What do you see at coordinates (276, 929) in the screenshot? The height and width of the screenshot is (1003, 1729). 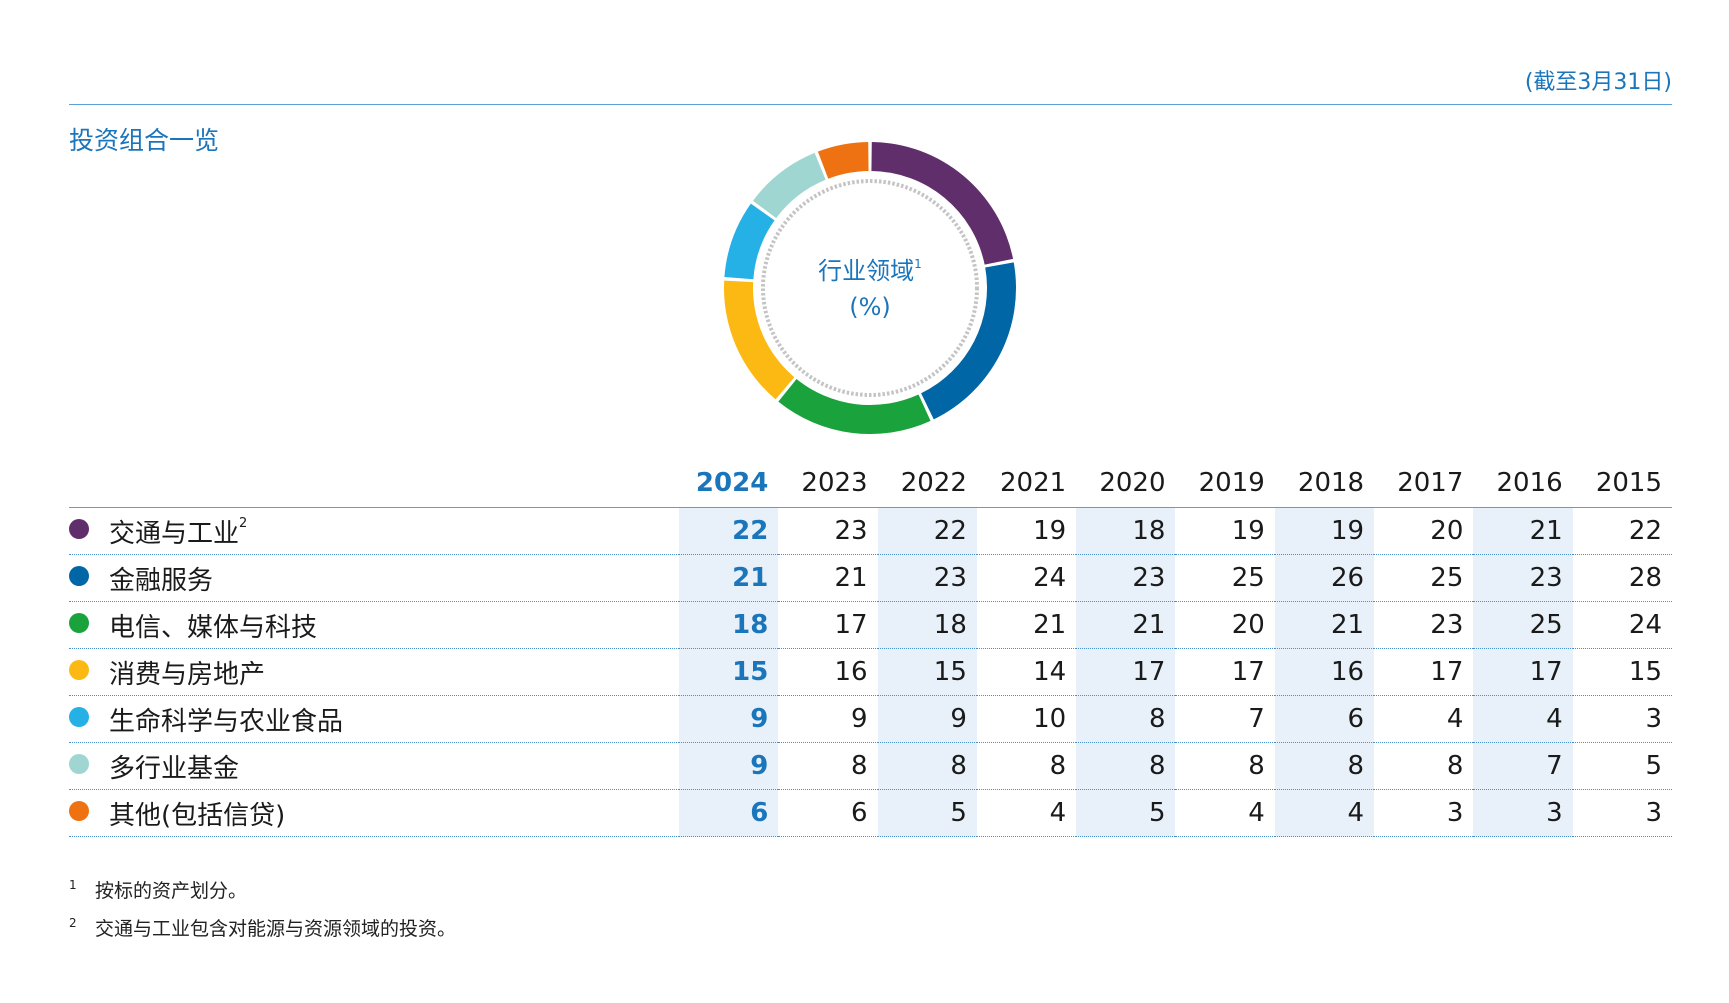 I see `footnote-text: 交通与工业包含对能源与资源领域的投资。` at bounding box center [276, 929].